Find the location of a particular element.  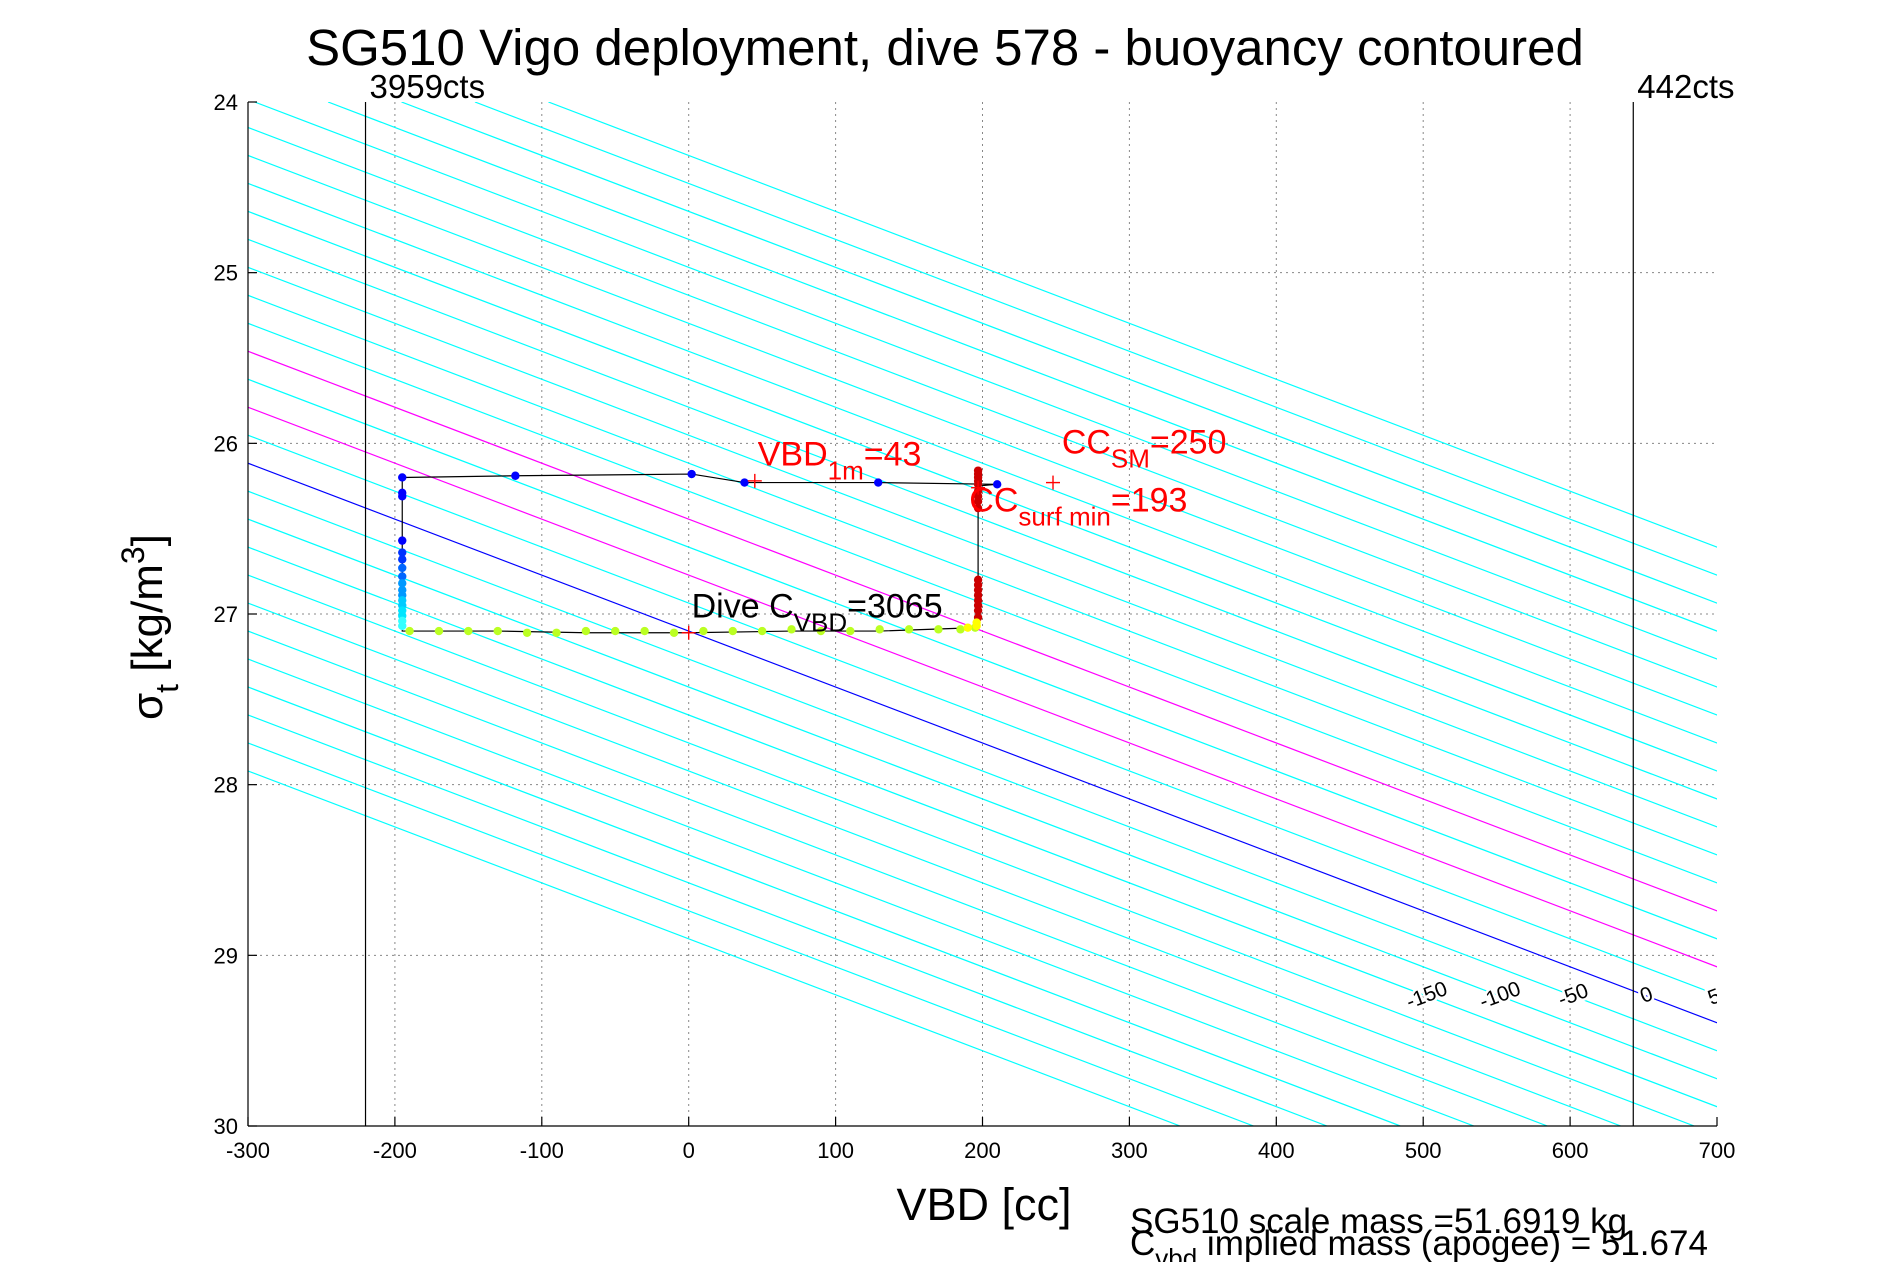

annotation: VBD1m=43 is located at coordinates (840, 461).